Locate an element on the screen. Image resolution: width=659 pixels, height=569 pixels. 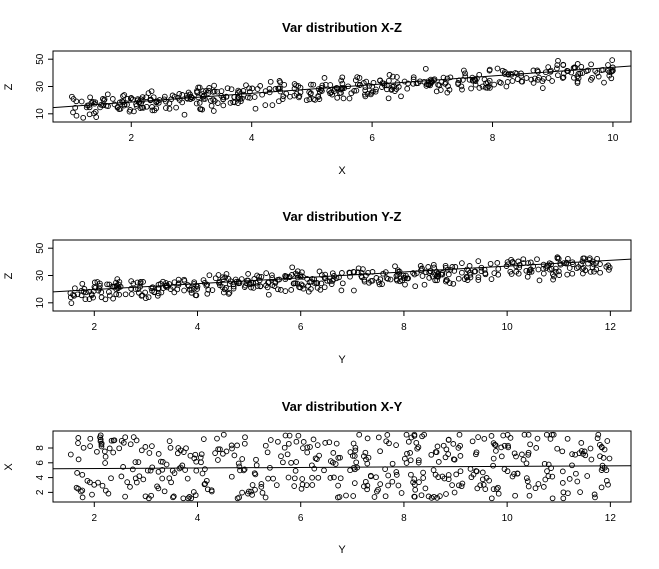
x-axis-ticks: 2 4 6 8 10 is located at coordinates (373, 133).